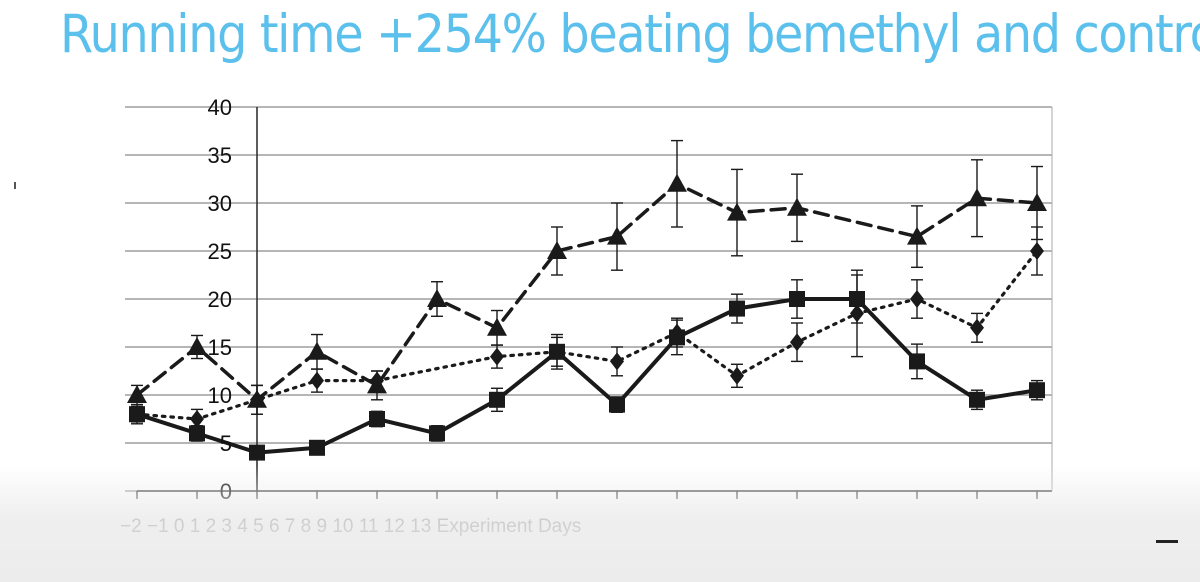 The width and height of the screenshot is (1200, 582). Describe the element at coordinates (1167, 541) in the screenshot. I see `corner-dash` at that location.